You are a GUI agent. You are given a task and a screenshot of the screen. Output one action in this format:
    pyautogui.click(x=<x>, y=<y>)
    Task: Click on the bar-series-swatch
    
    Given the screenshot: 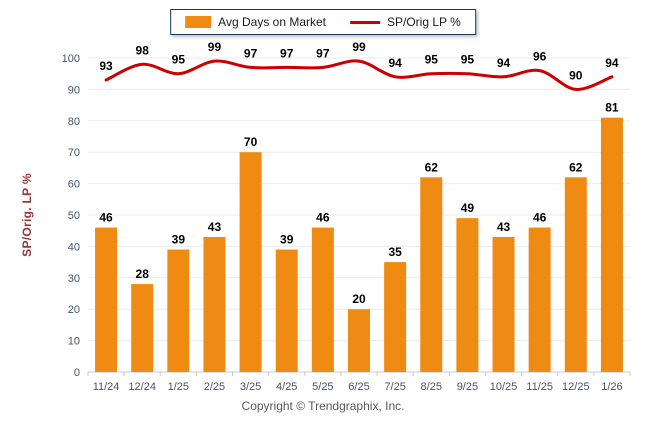 What is the action you would take?
    pyautogui.click(x=198, y=22)
    